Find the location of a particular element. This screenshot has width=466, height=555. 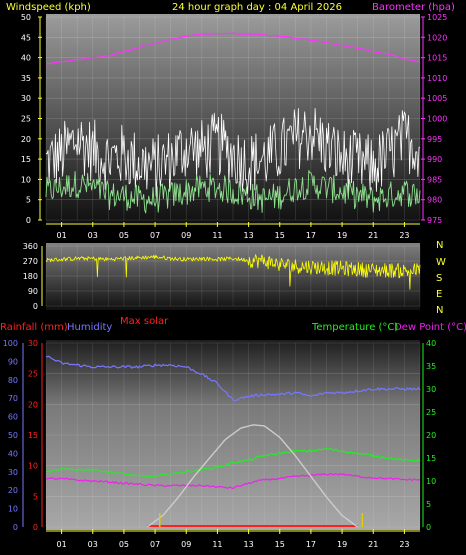

rainfall-tick-label: 10 is located at coordinates (33, 466).